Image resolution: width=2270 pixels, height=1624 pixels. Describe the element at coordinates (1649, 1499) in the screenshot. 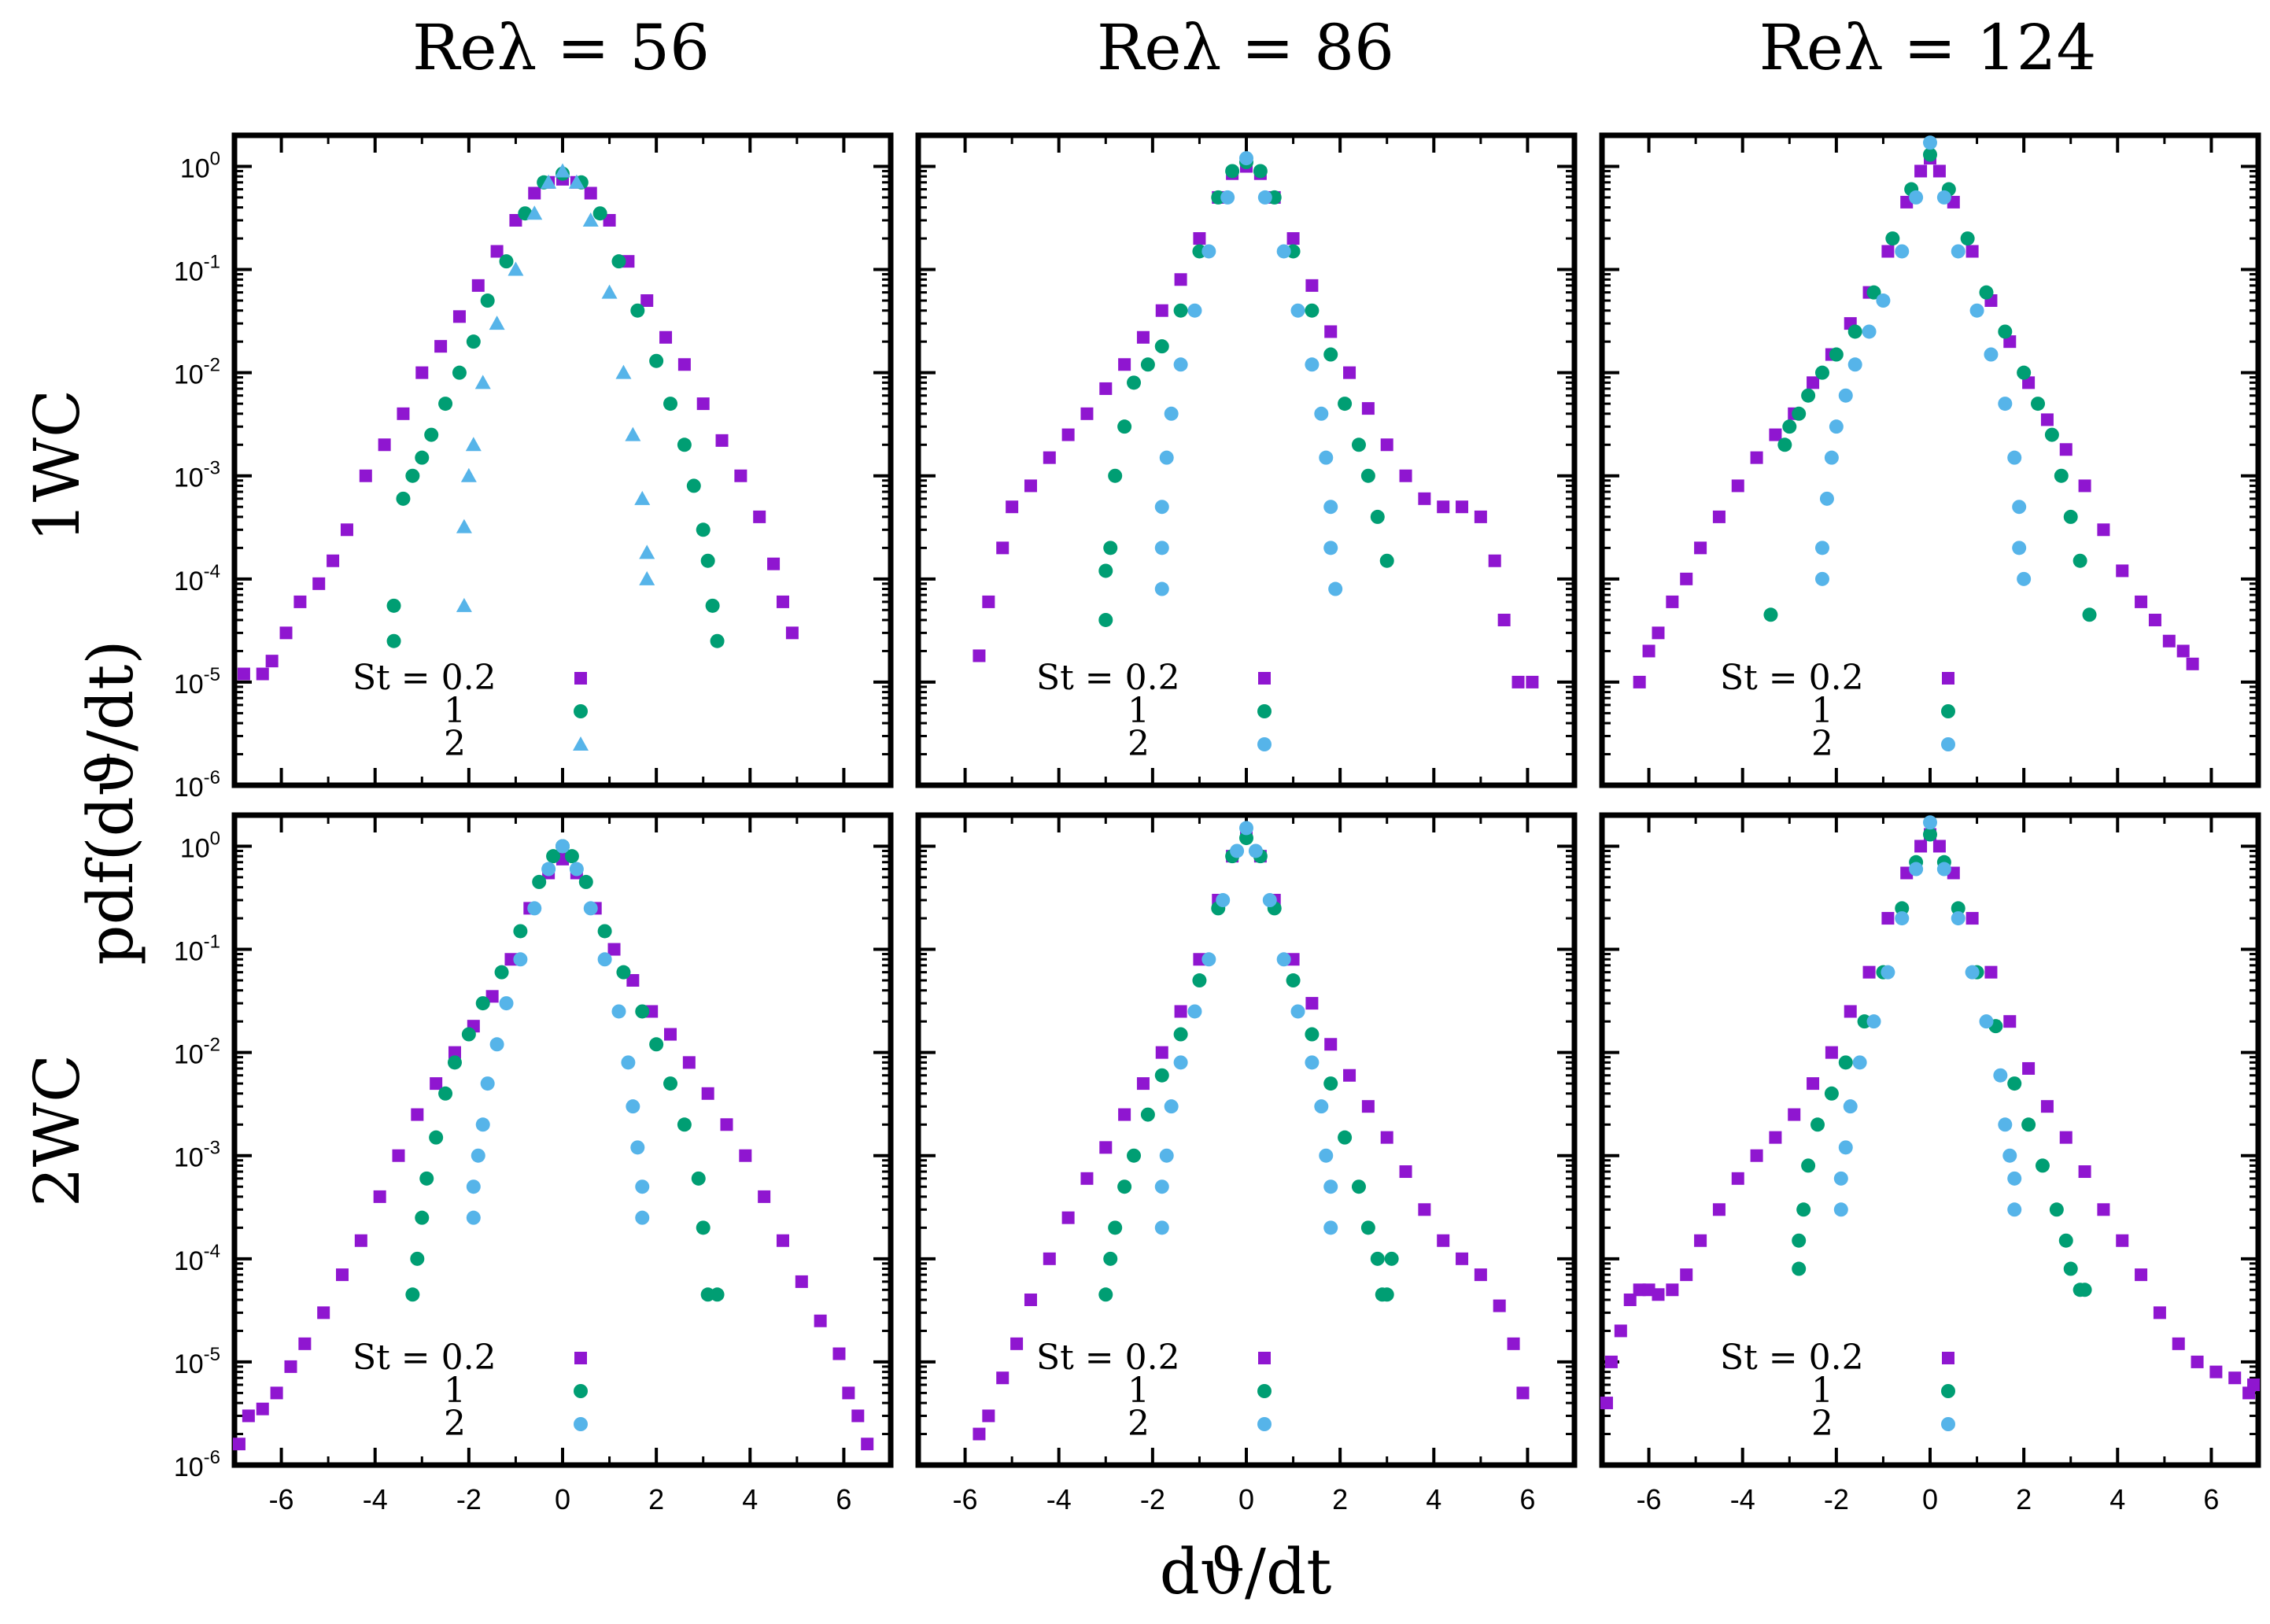

I see `x-tick-label: -6` at that location.